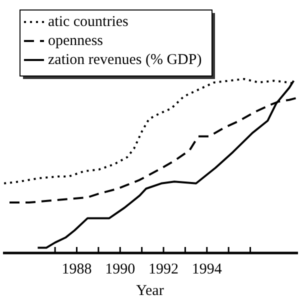  Describe the element at coordinates (125, 60) in the screenshot. I see `legend-label: zation revenues (% GDP)` at that location.